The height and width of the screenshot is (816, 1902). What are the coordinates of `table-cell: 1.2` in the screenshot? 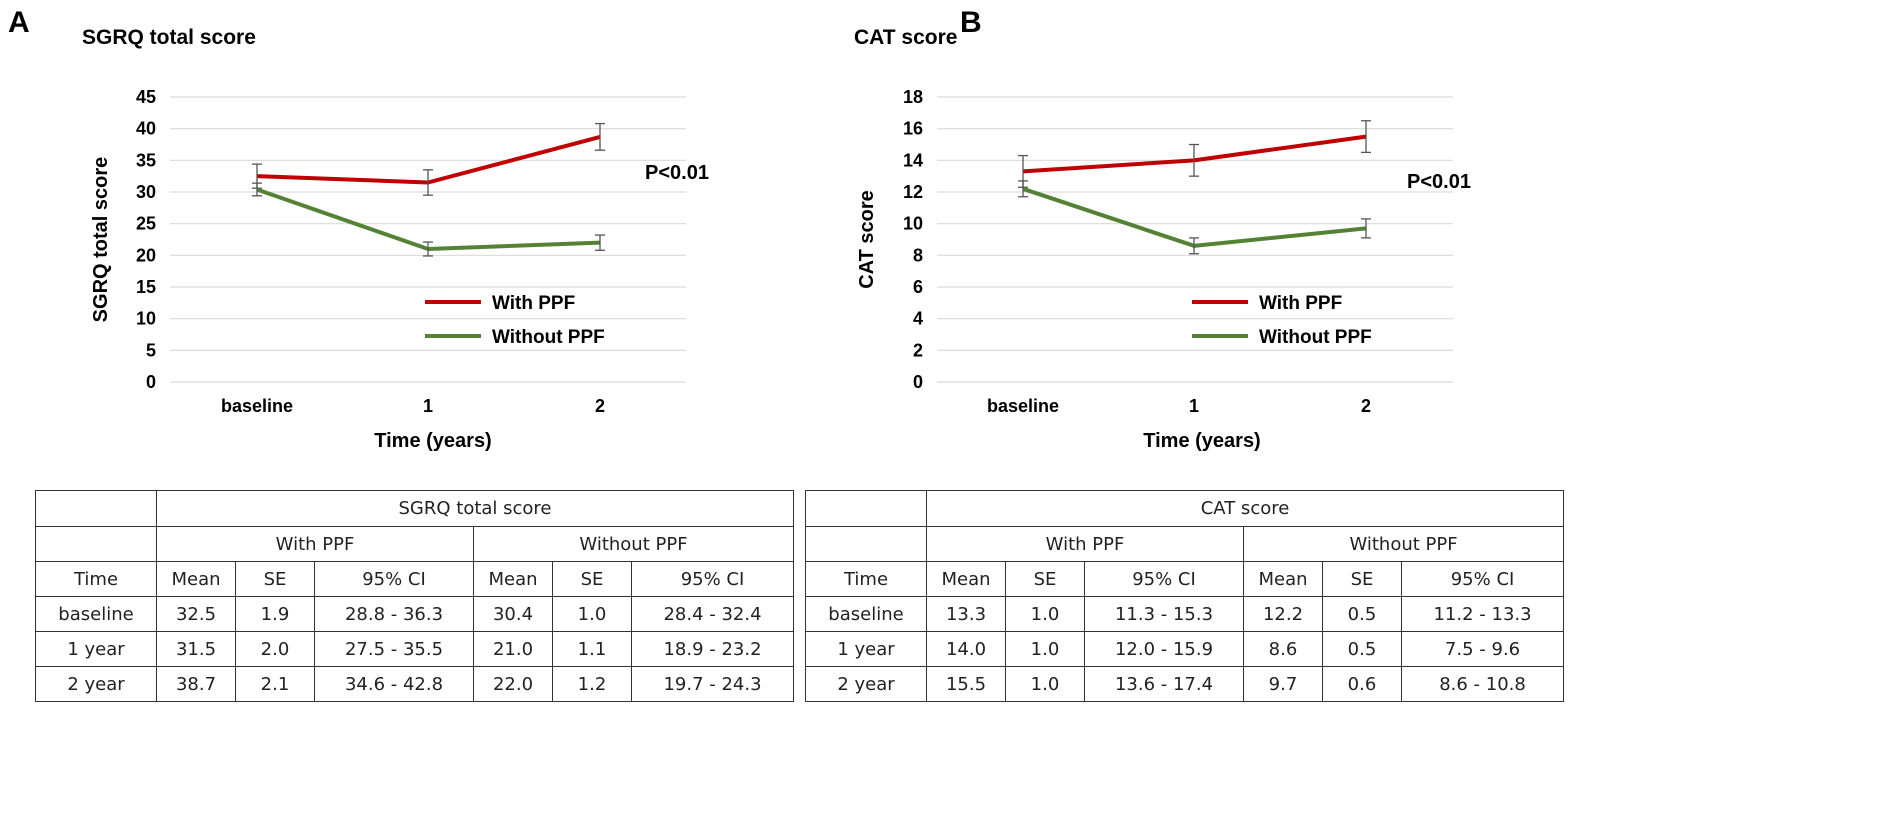 It's located at (592, 684).